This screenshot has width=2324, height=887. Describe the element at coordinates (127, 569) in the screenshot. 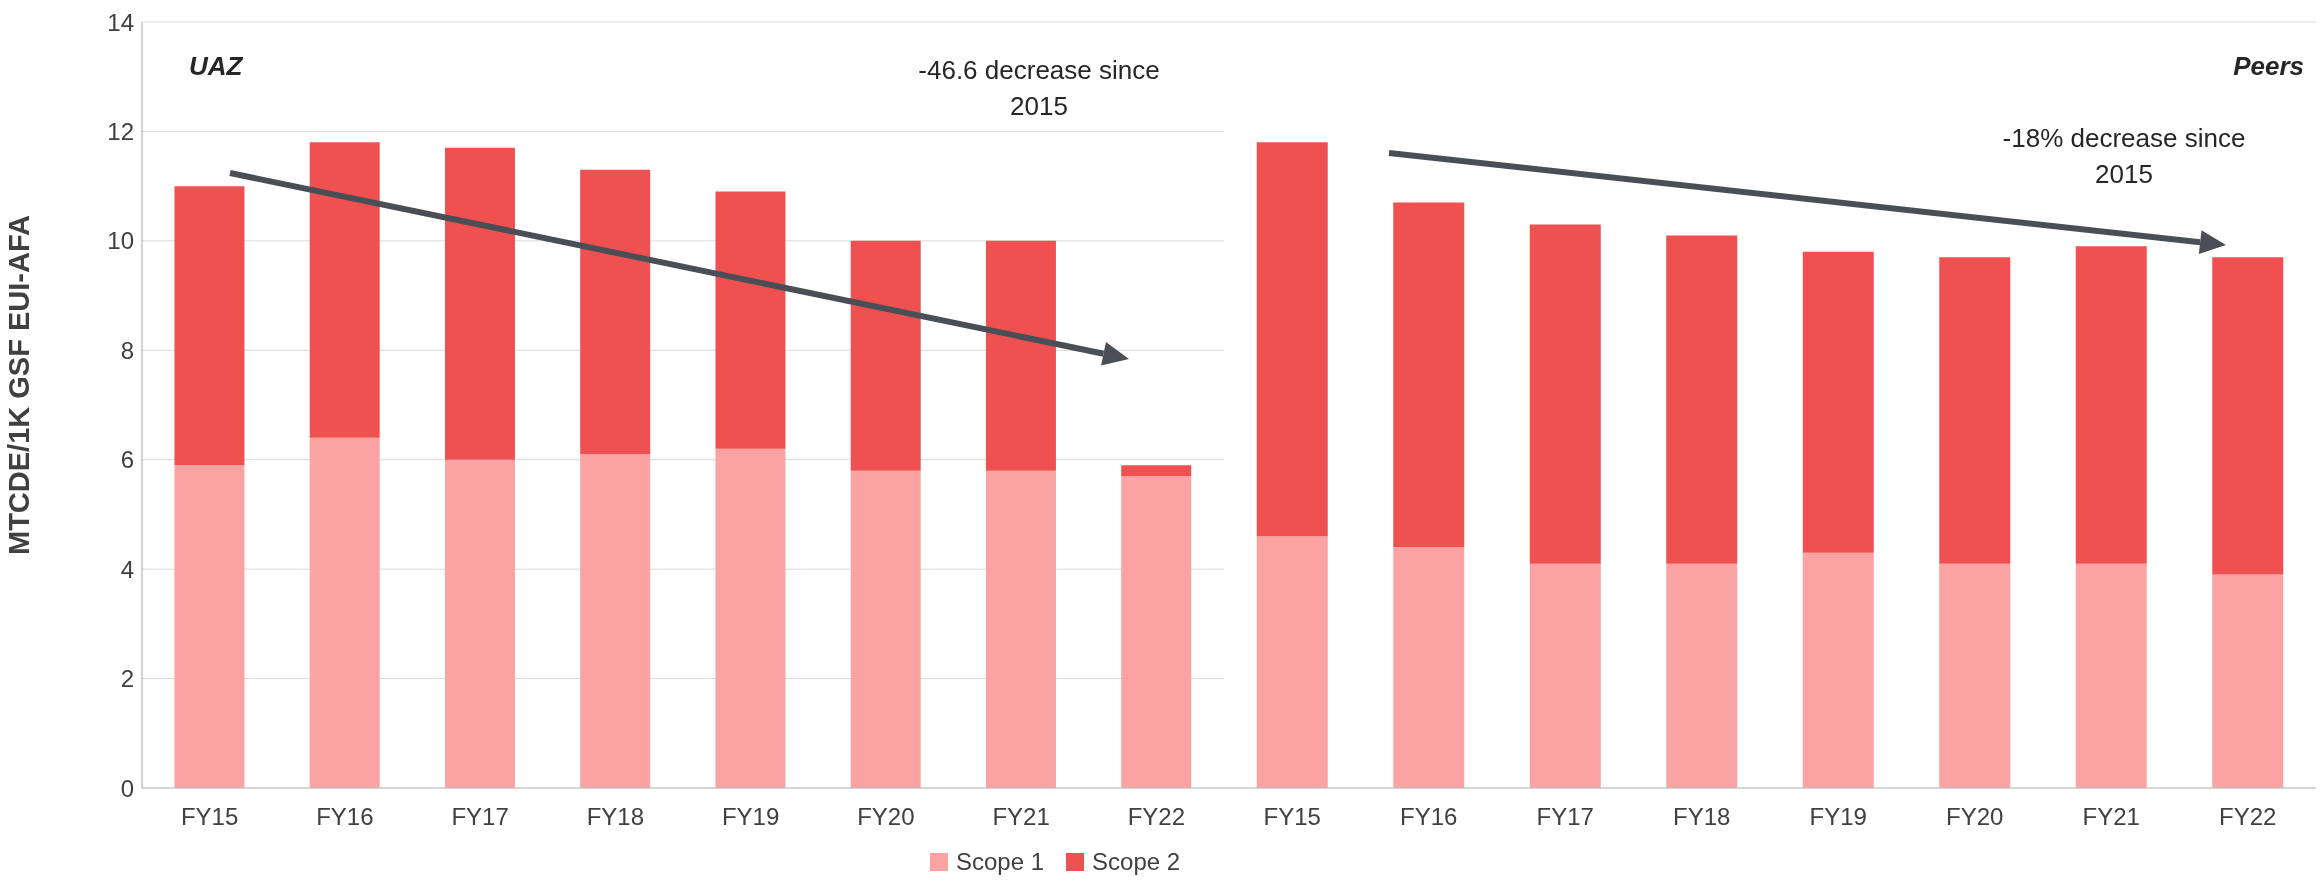

I see `y-tick-label: 4` at that location.